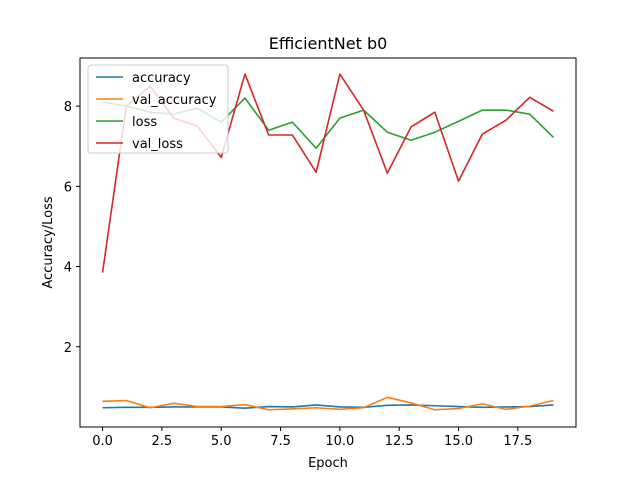 The image size is (640, 480). What do you see at coordinates (48, 242) in the screenshot?
I see `y-axis-label: Accuracy/Loss` at bounding box center [48, 242].